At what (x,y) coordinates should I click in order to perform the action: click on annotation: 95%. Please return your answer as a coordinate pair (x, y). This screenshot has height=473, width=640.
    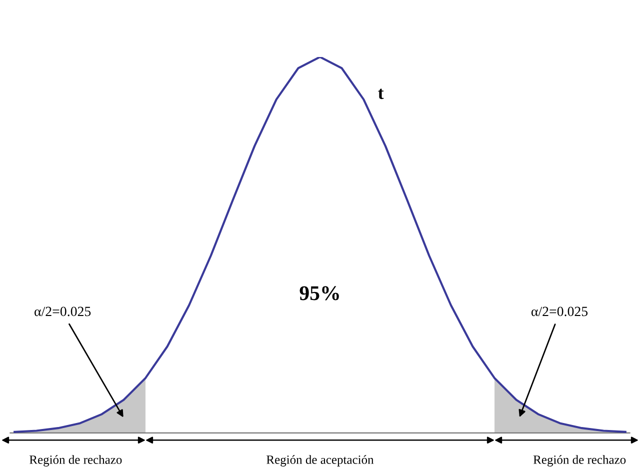
    Looking at the image, I should click on (319, 293).